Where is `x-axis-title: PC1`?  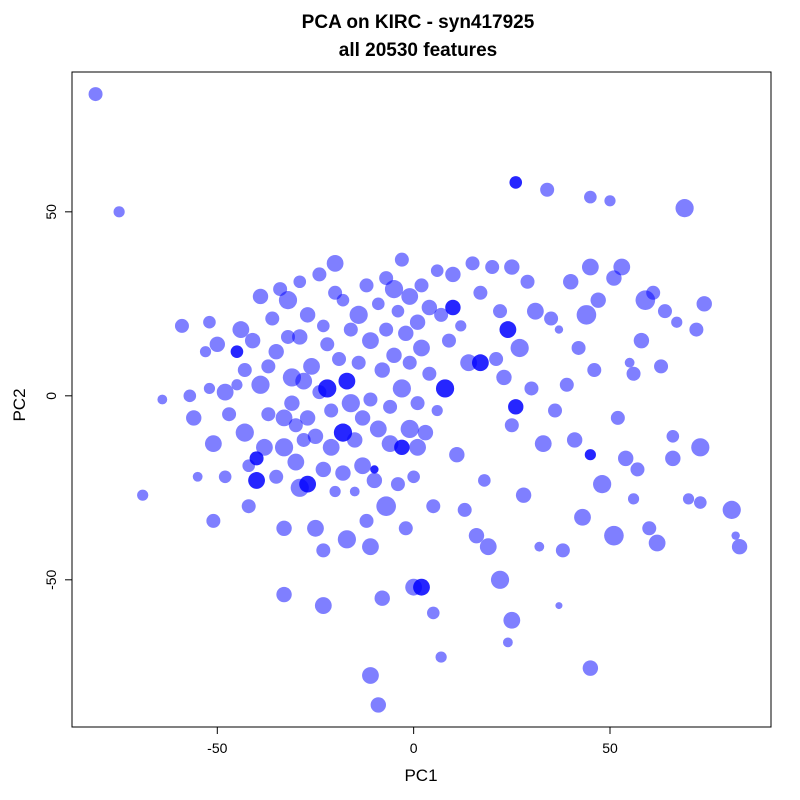
x-axis-title: PC1 is located at coordinates (420, 775).